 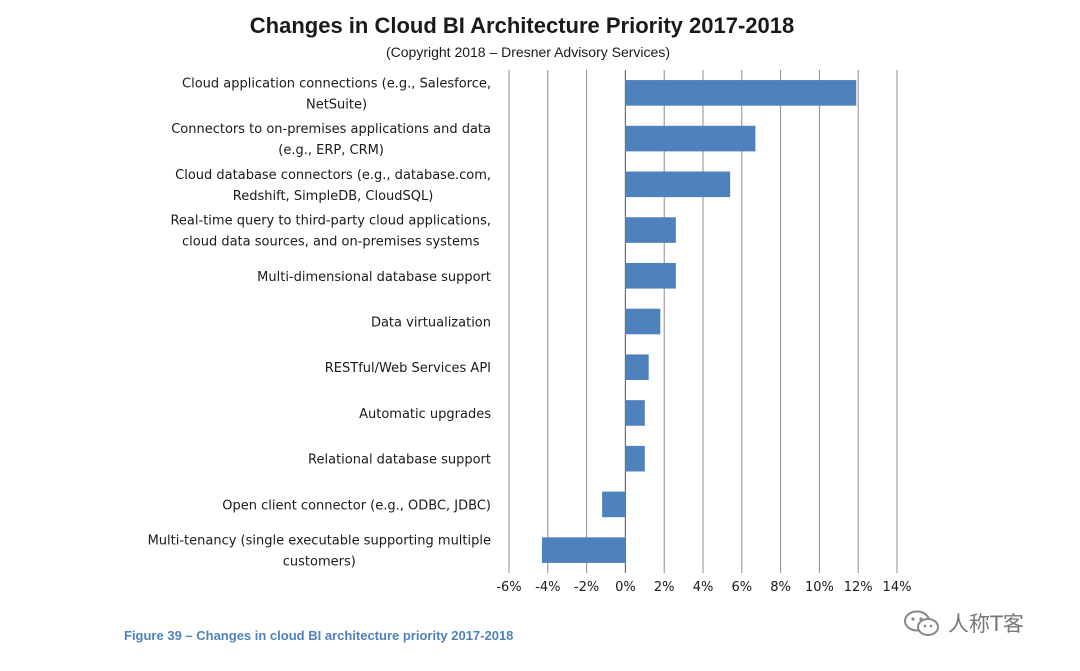 What do you see at coordinates (819, 587) in the screenshot?
I see `x-tick-label: 10%` at bounding box center [819, 587].